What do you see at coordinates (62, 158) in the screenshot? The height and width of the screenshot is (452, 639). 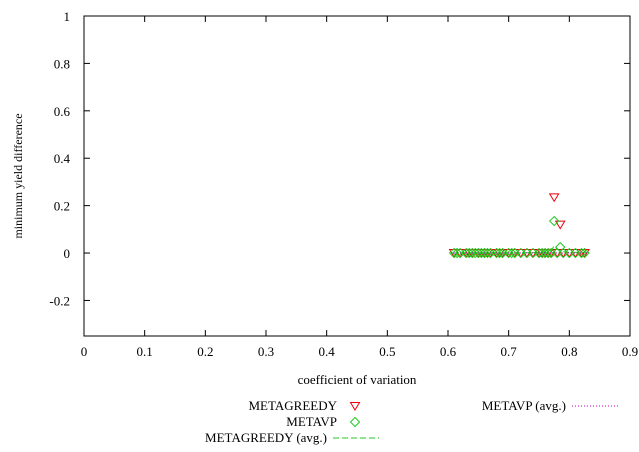 I see `y-tick-label: 0.4` at bounding box center [62, 158].